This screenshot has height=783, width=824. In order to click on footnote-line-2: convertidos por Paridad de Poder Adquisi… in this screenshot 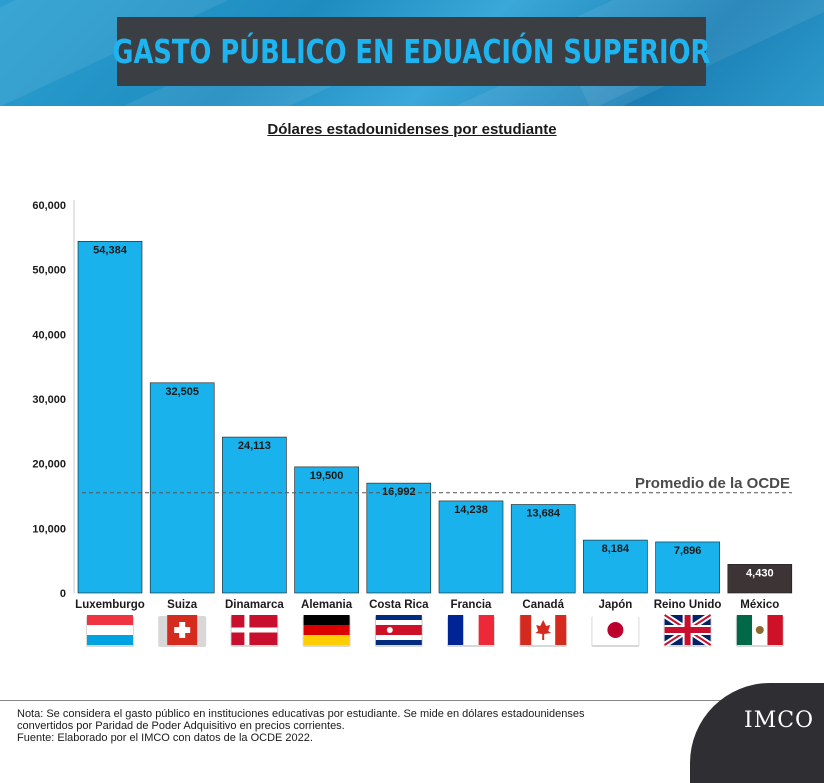, I will do `click(181, 726)`.